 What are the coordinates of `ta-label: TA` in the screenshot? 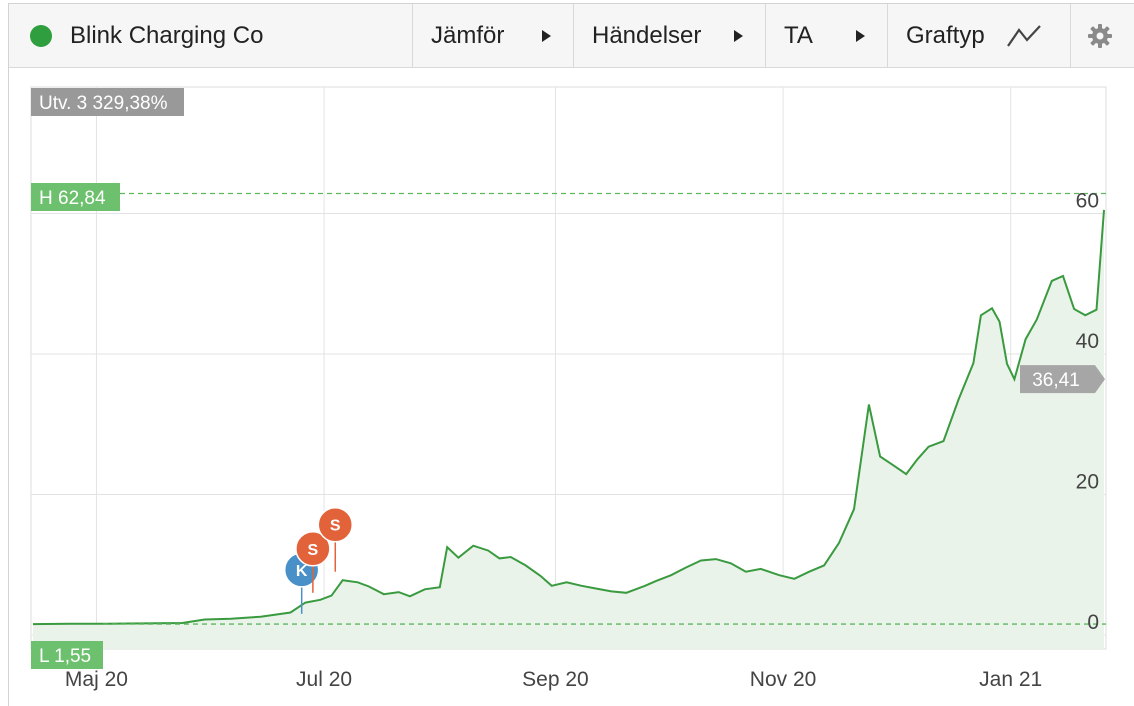 It's located at (798, 35).